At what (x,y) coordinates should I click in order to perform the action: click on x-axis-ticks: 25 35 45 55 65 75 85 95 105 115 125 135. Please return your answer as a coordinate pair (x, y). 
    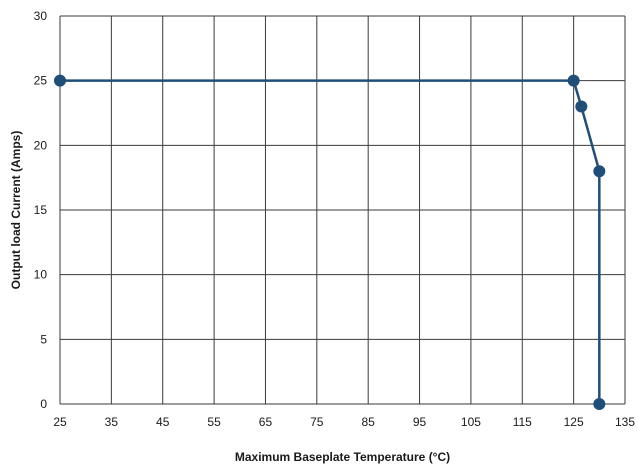
    Looking at the image, I should click on (344, 422).